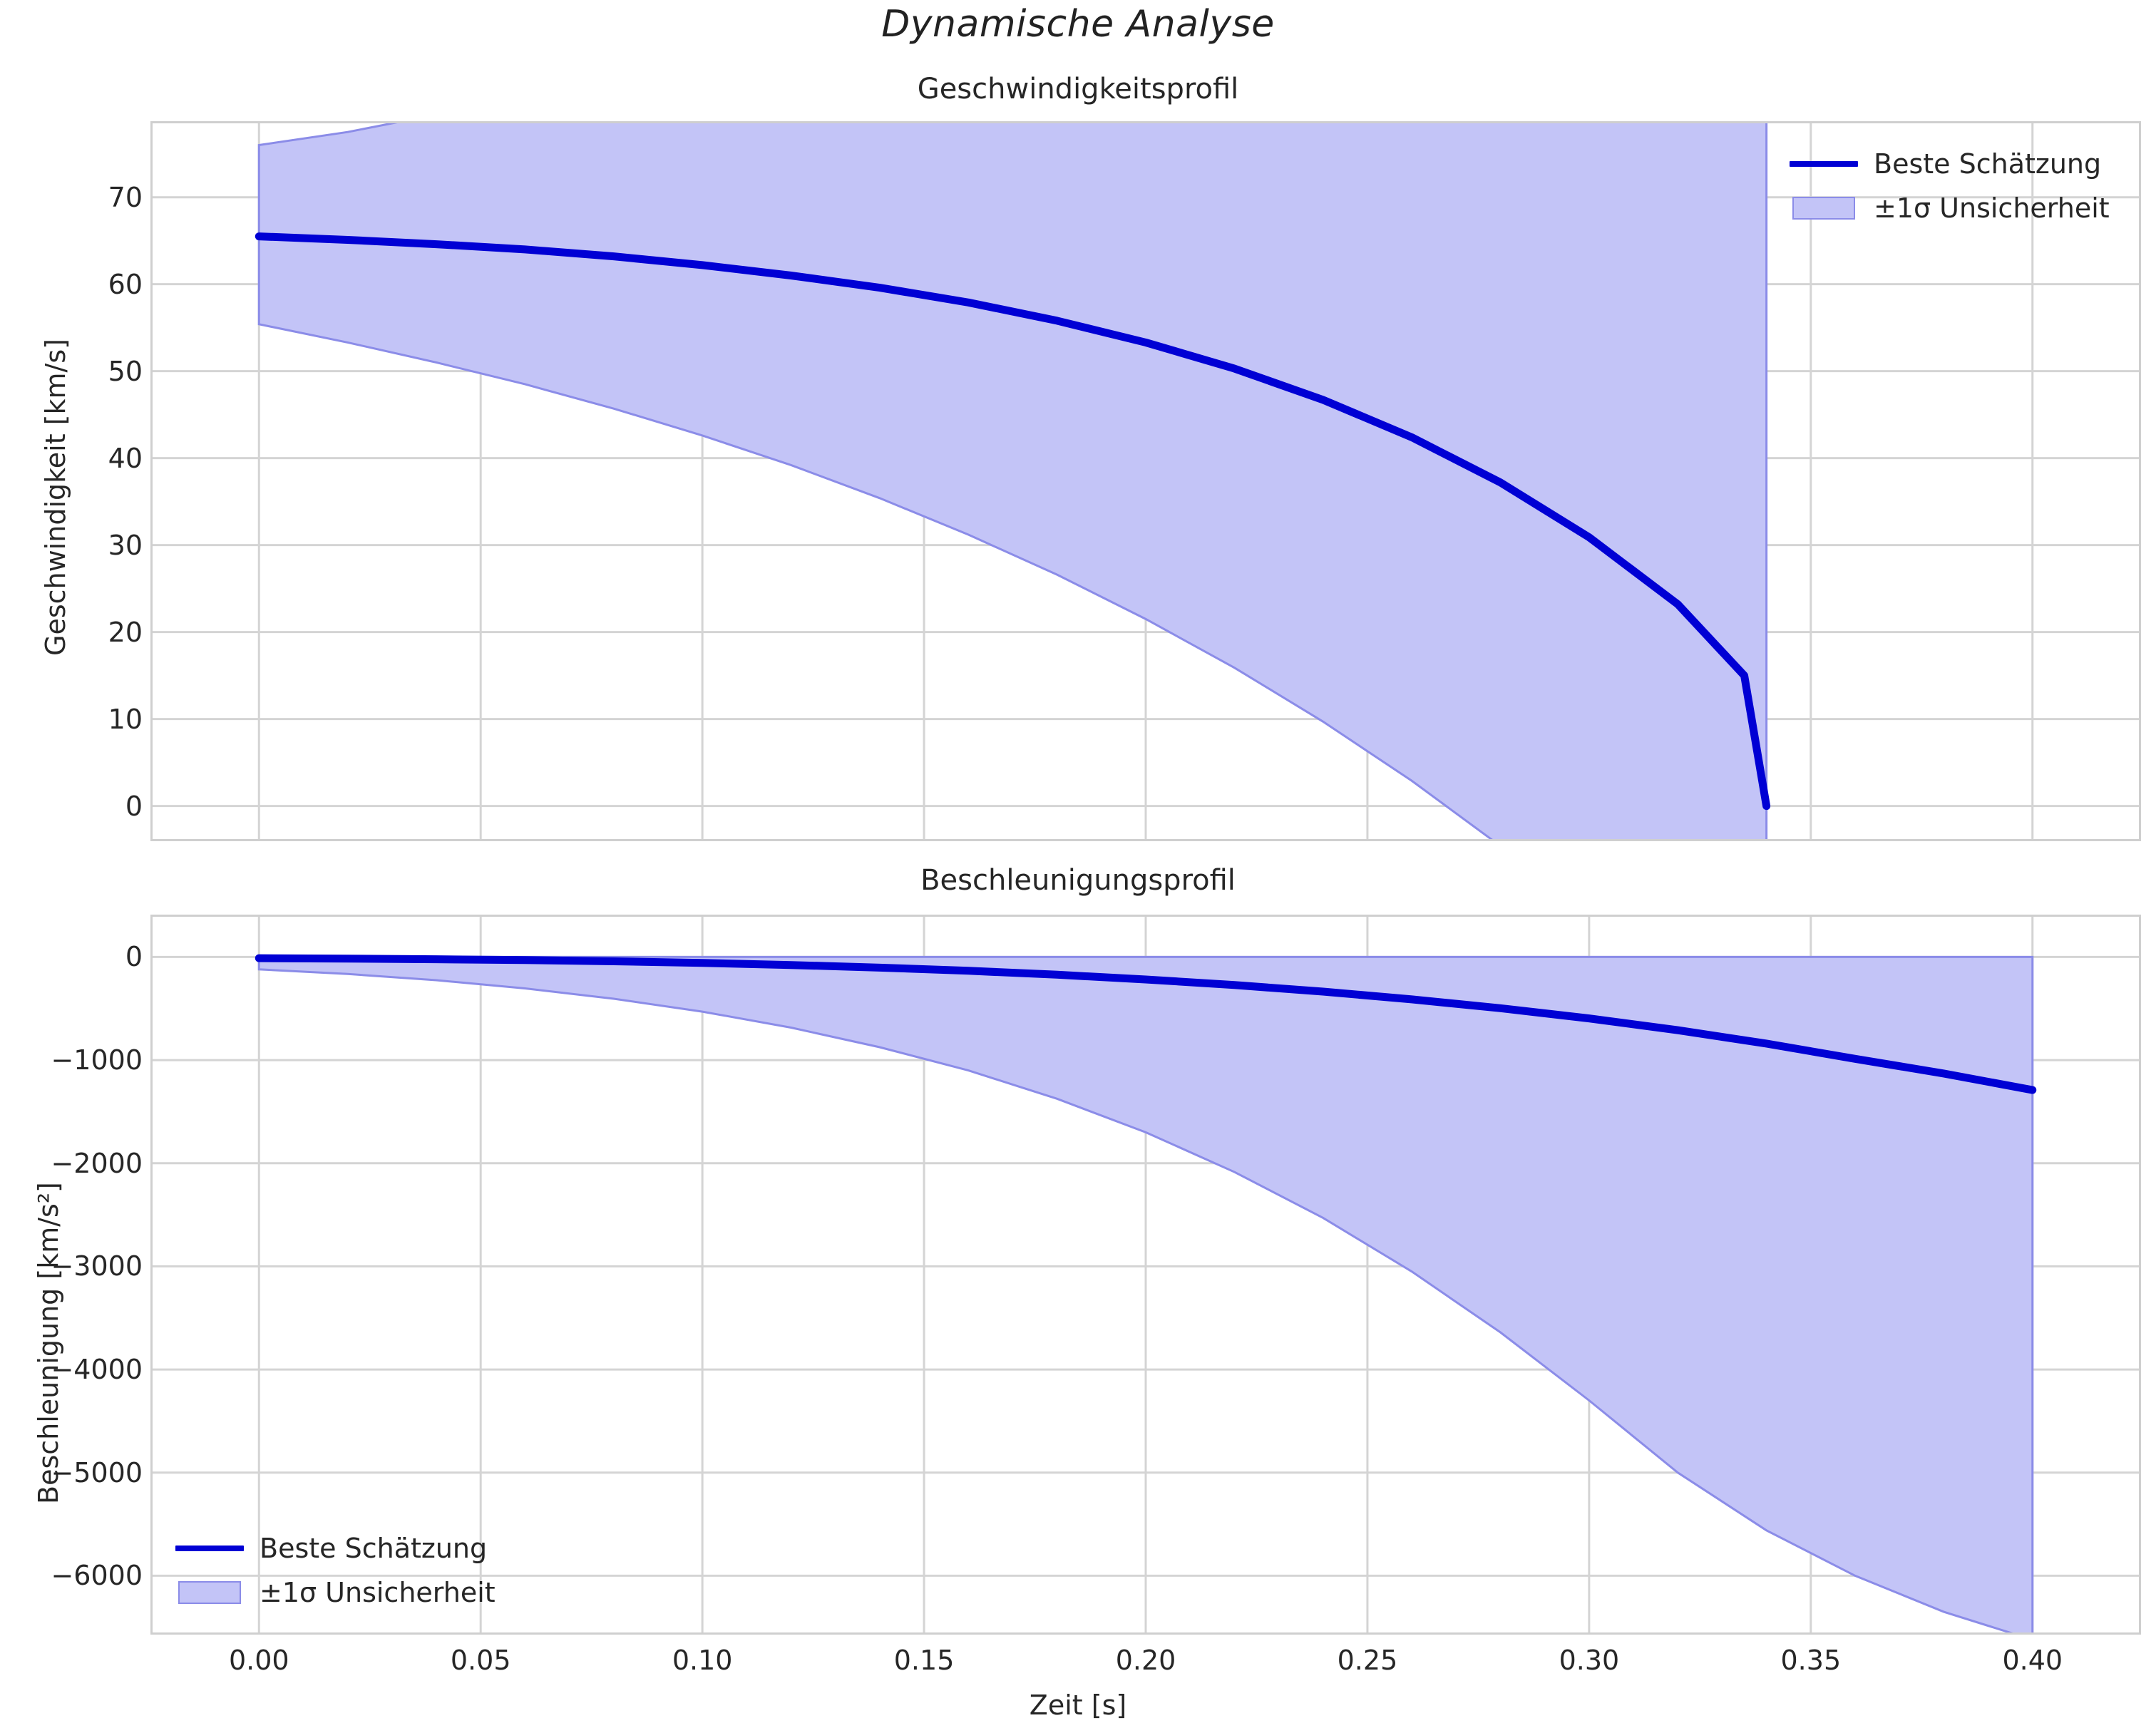 This screenshot has width=2156, height=1728. I want to click on y-tick-label: −6000, so click(97, 1576).